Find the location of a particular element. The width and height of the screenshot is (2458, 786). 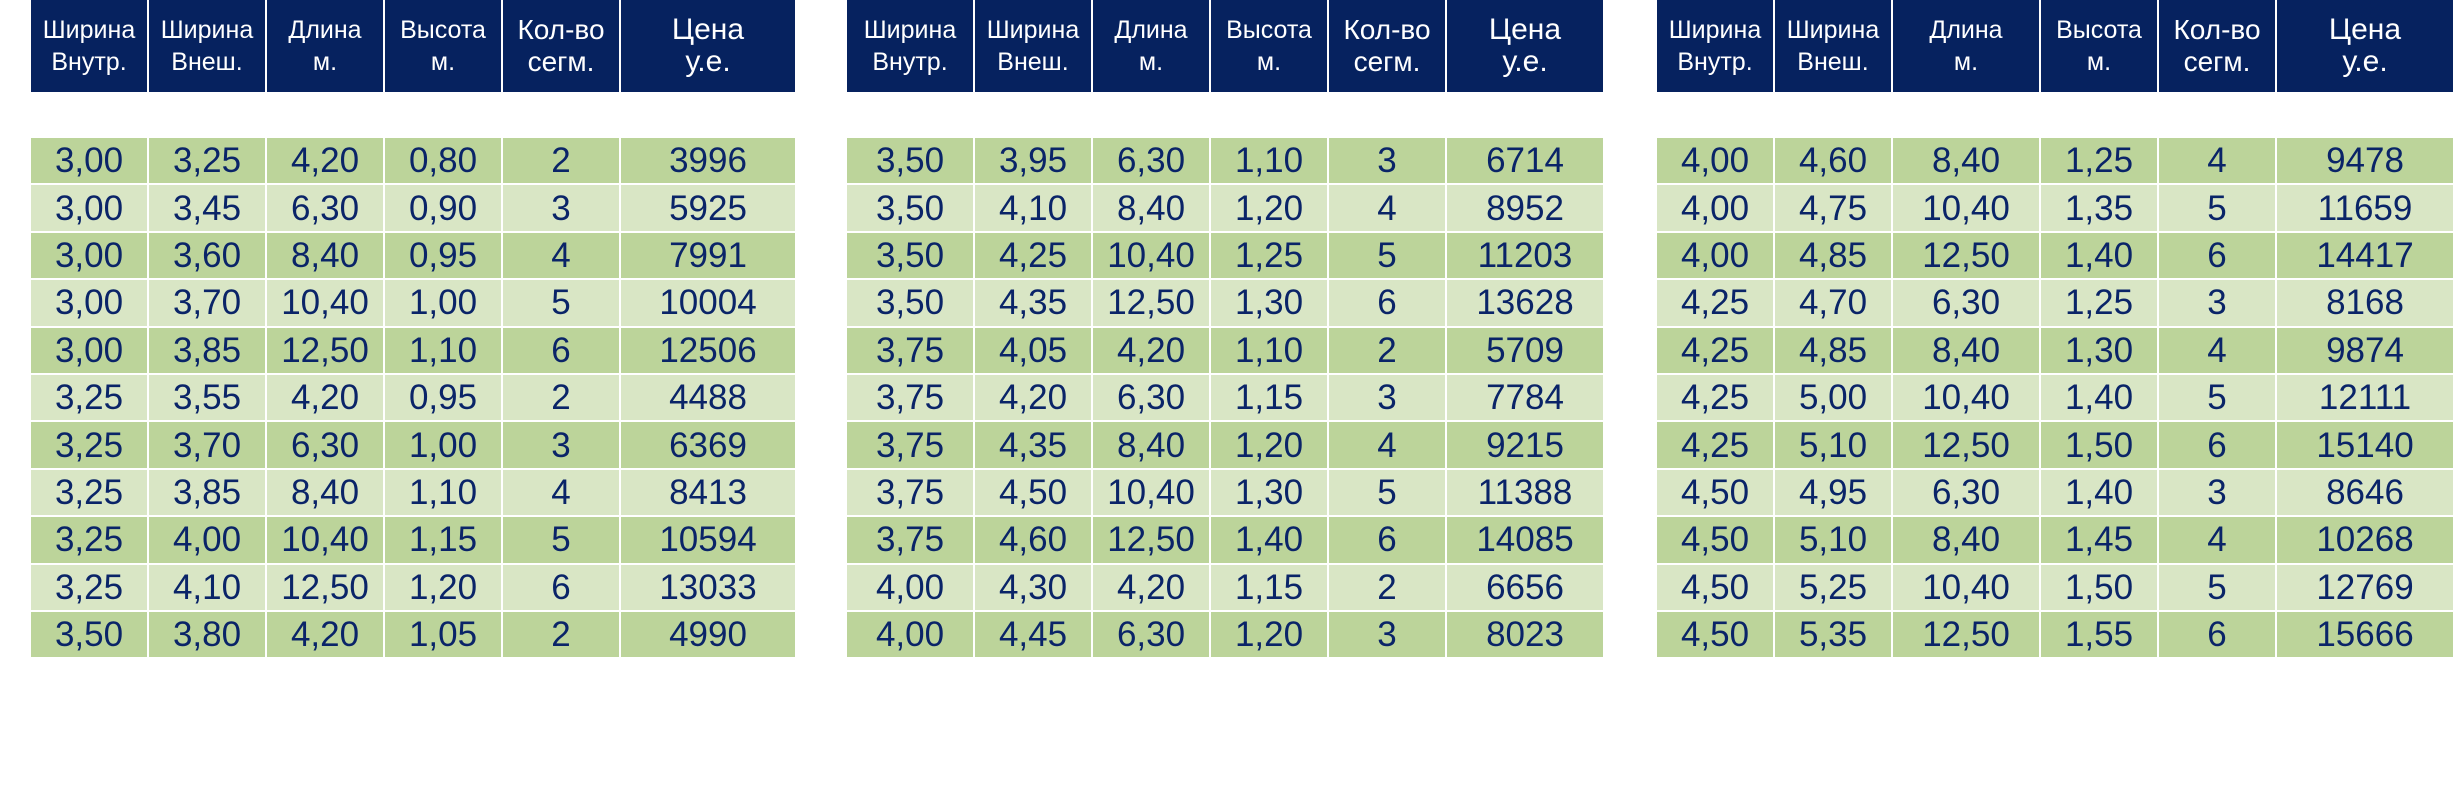

table-cell: 4,00 is located at coordinates (1716, 208).